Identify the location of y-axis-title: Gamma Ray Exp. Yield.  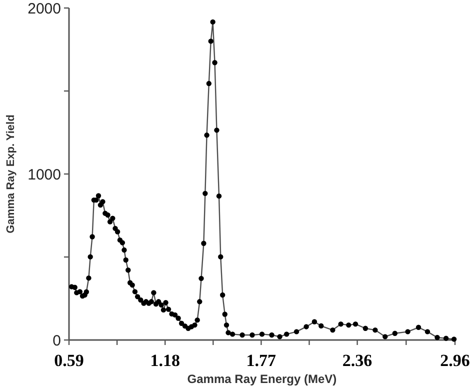
(11, 174).